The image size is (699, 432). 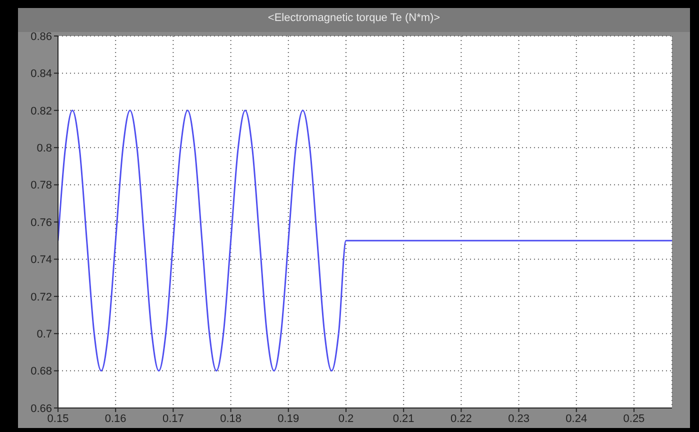 What do you see at coordinates (577, 418) in the screenshot?
I see `x-tick-label: 0.24` at bounding box center [577, 418].